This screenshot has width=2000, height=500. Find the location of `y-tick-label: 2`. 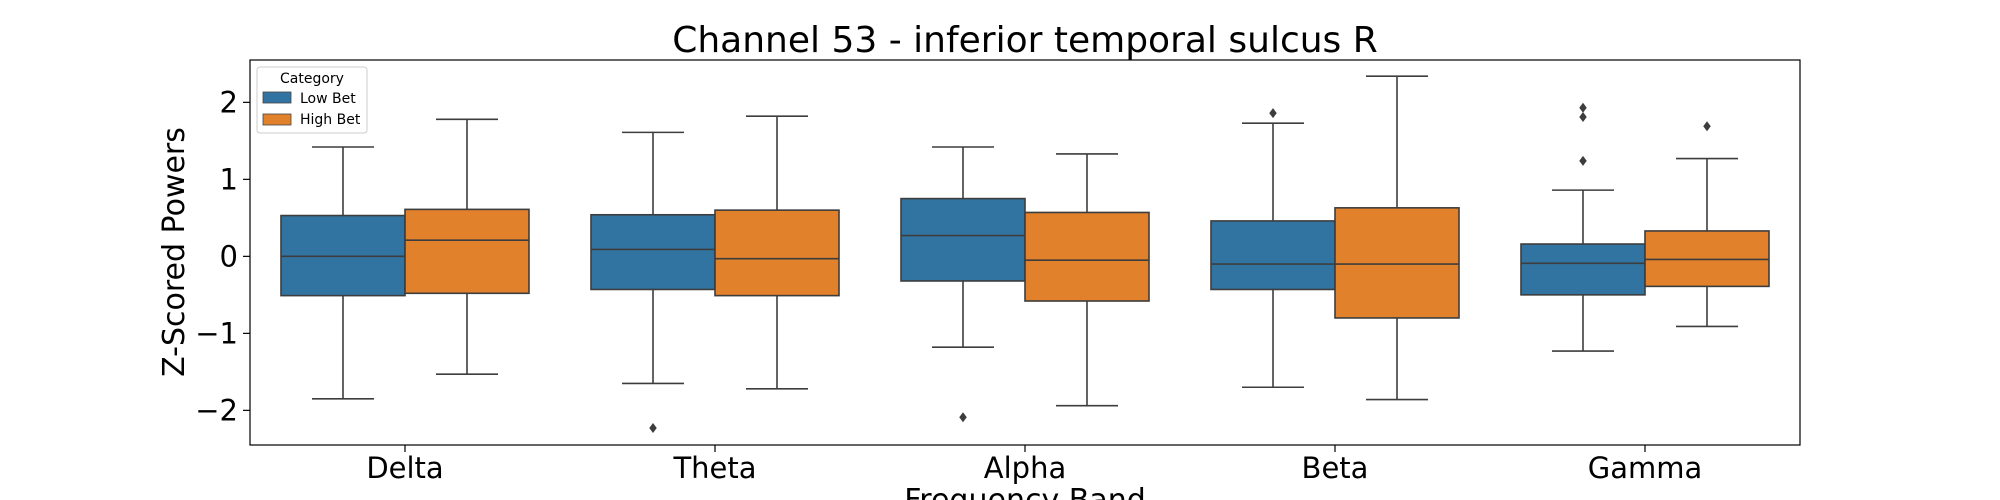

y-tick-label: 2 is located at coordinates (229, 102).